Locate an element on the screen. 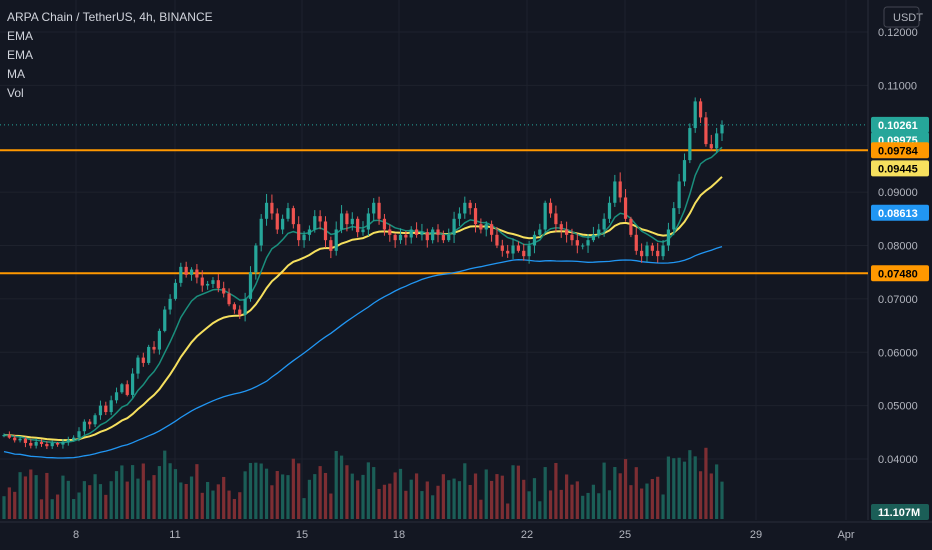 This screenshot has width=932, height=550. time-tick-label: 15 is located at coordinates (302, 535).